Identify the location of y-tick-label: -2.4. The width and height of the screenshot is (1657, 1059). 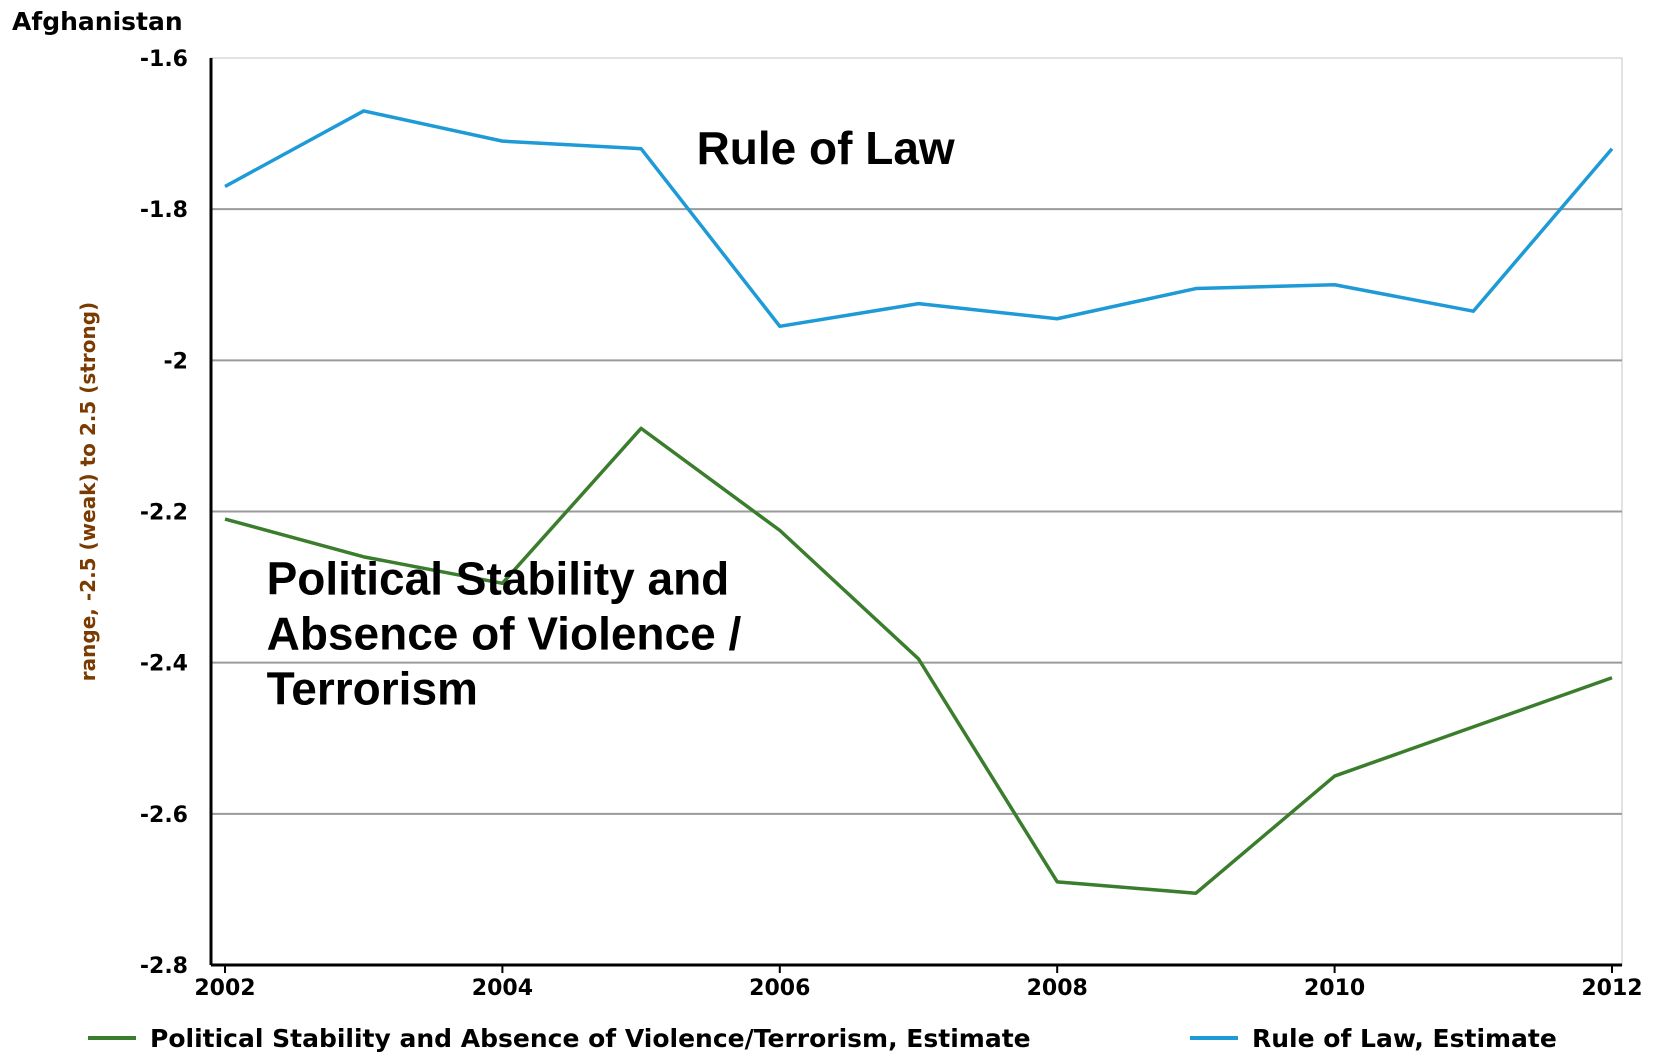
(164, 664).